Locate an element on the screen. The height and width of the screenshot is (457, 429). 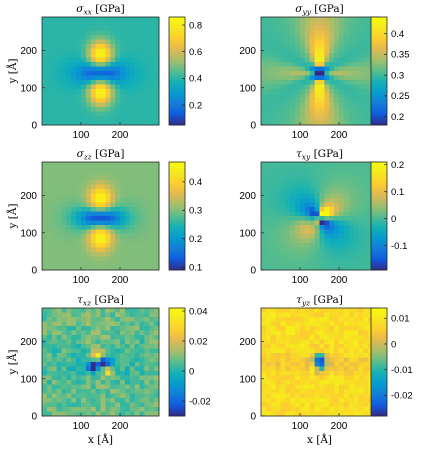
colorbar-tick-label: 0.3 is located at coordinates (195, 211).